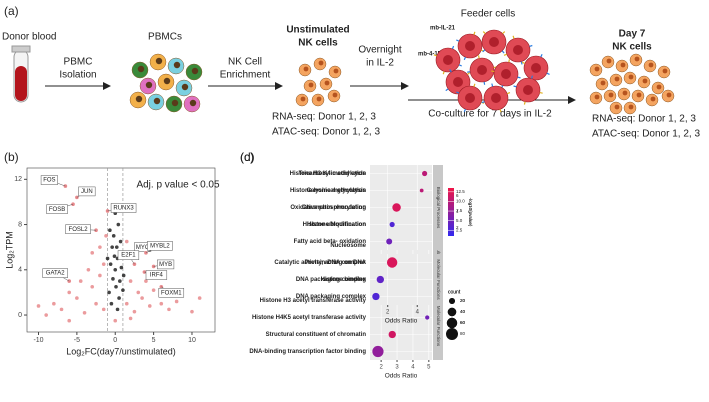 Image resolution: width=709 pixels, height=402 pixels. I want to click on size-label: 20, so click(463, 300).